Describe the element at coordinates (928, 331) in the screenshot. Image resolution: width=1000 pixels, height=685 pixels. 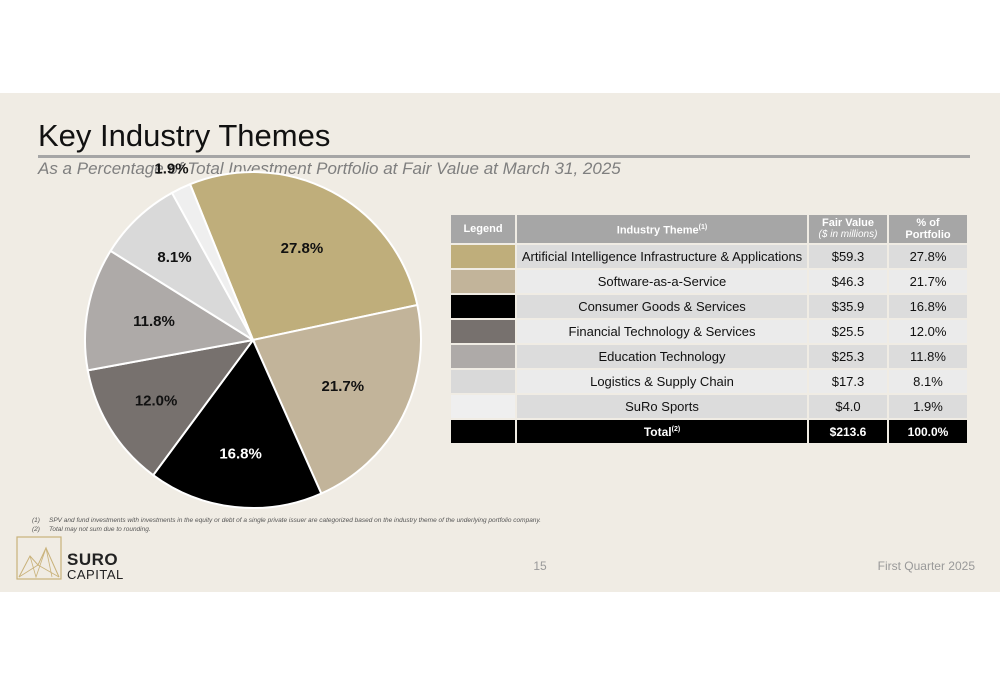
I see `cell-pct-portfolio: 12.0%` at that location.